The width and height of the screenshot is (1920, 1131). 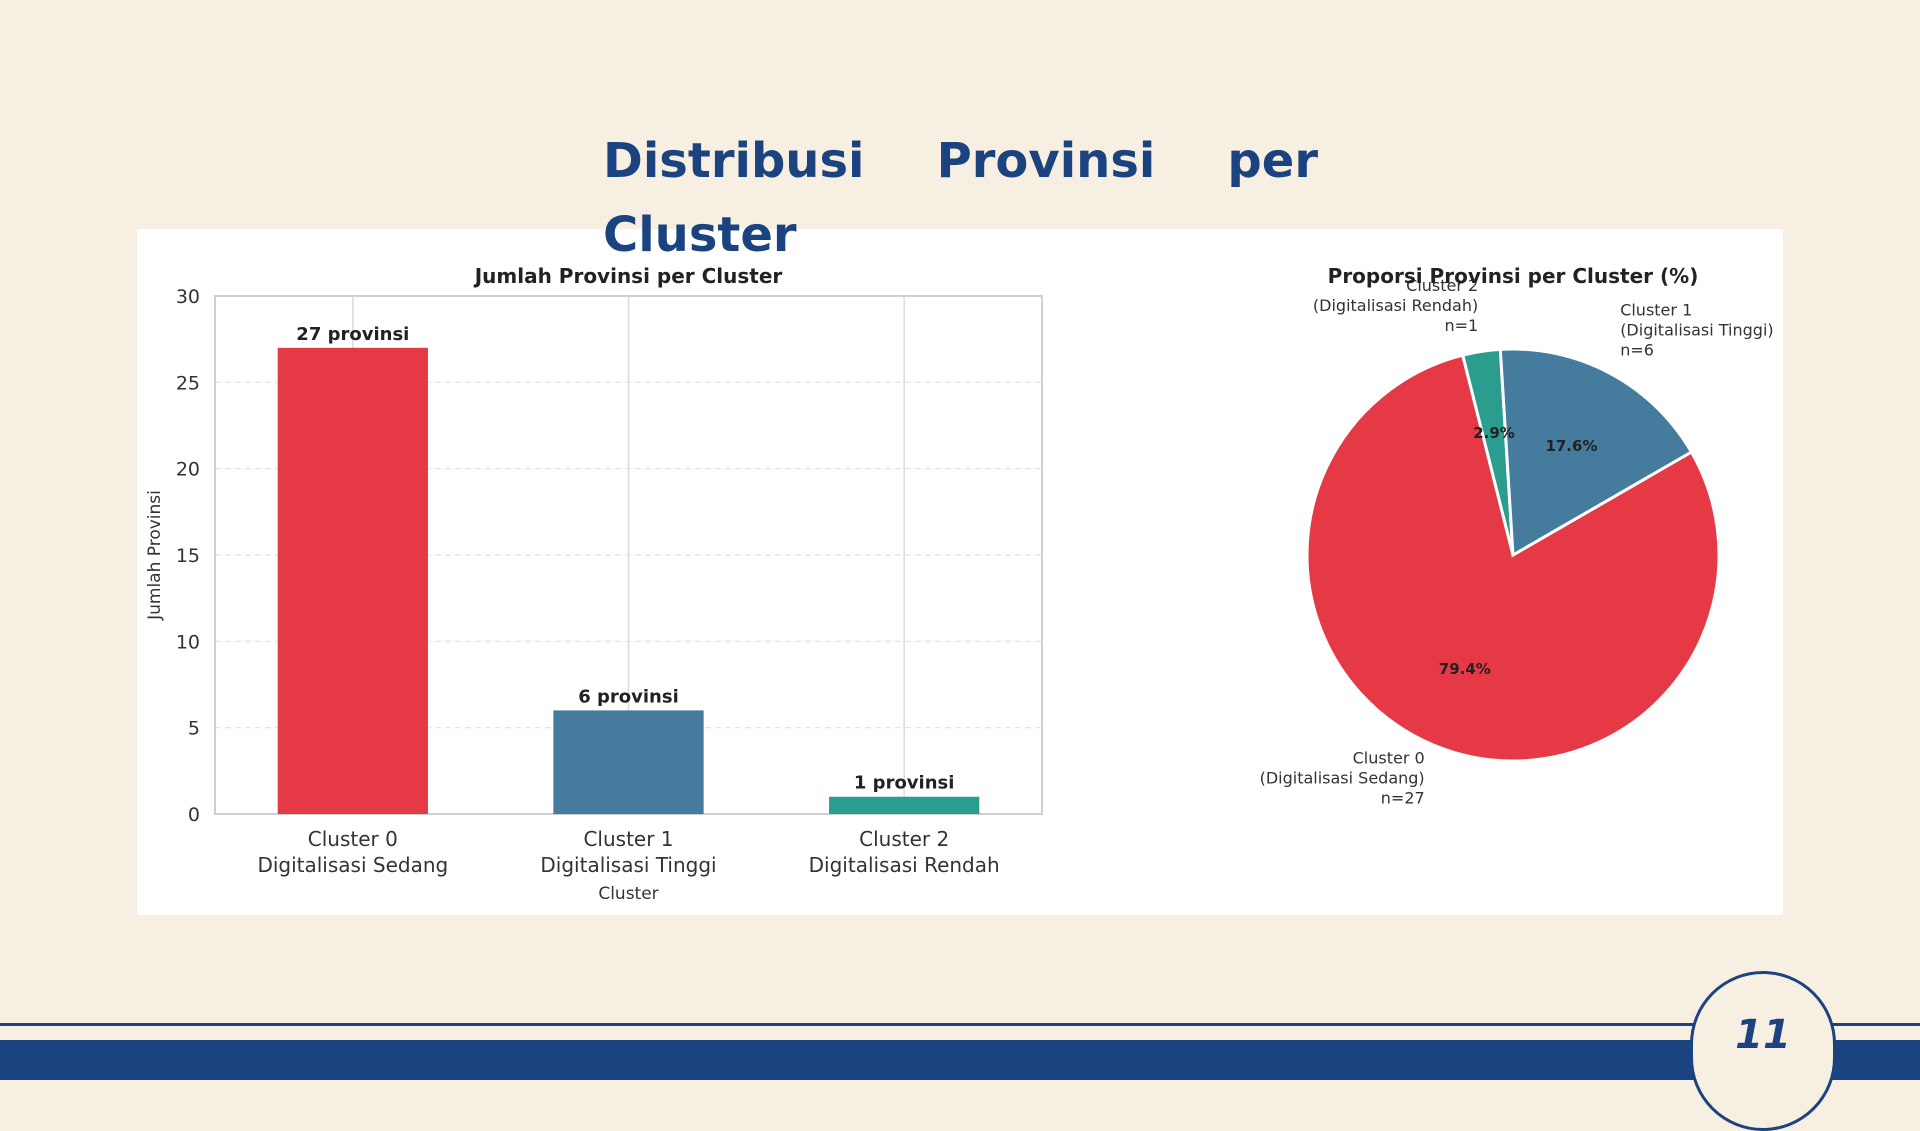 I want to click on pie-slice-label: Cluster 0 (Digitalisasi Sedang) n=27, so click(x=1342, y=778).